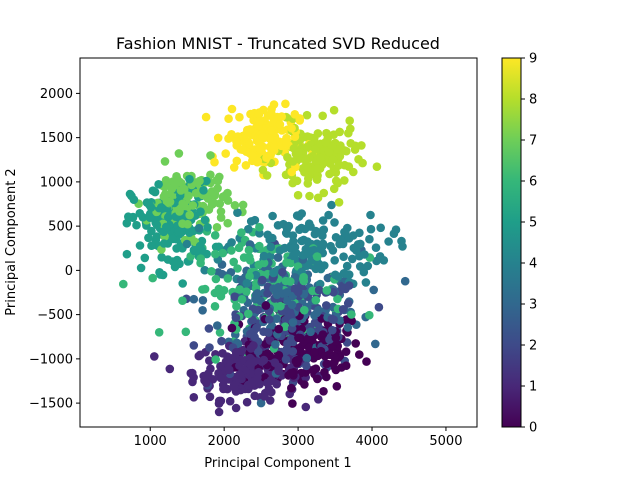 The image size is (640, 480). What do you see at coordinates (224, 441) in the screenshot?
I see `x-tick-label: 2000` at bounding box center [224, 441].